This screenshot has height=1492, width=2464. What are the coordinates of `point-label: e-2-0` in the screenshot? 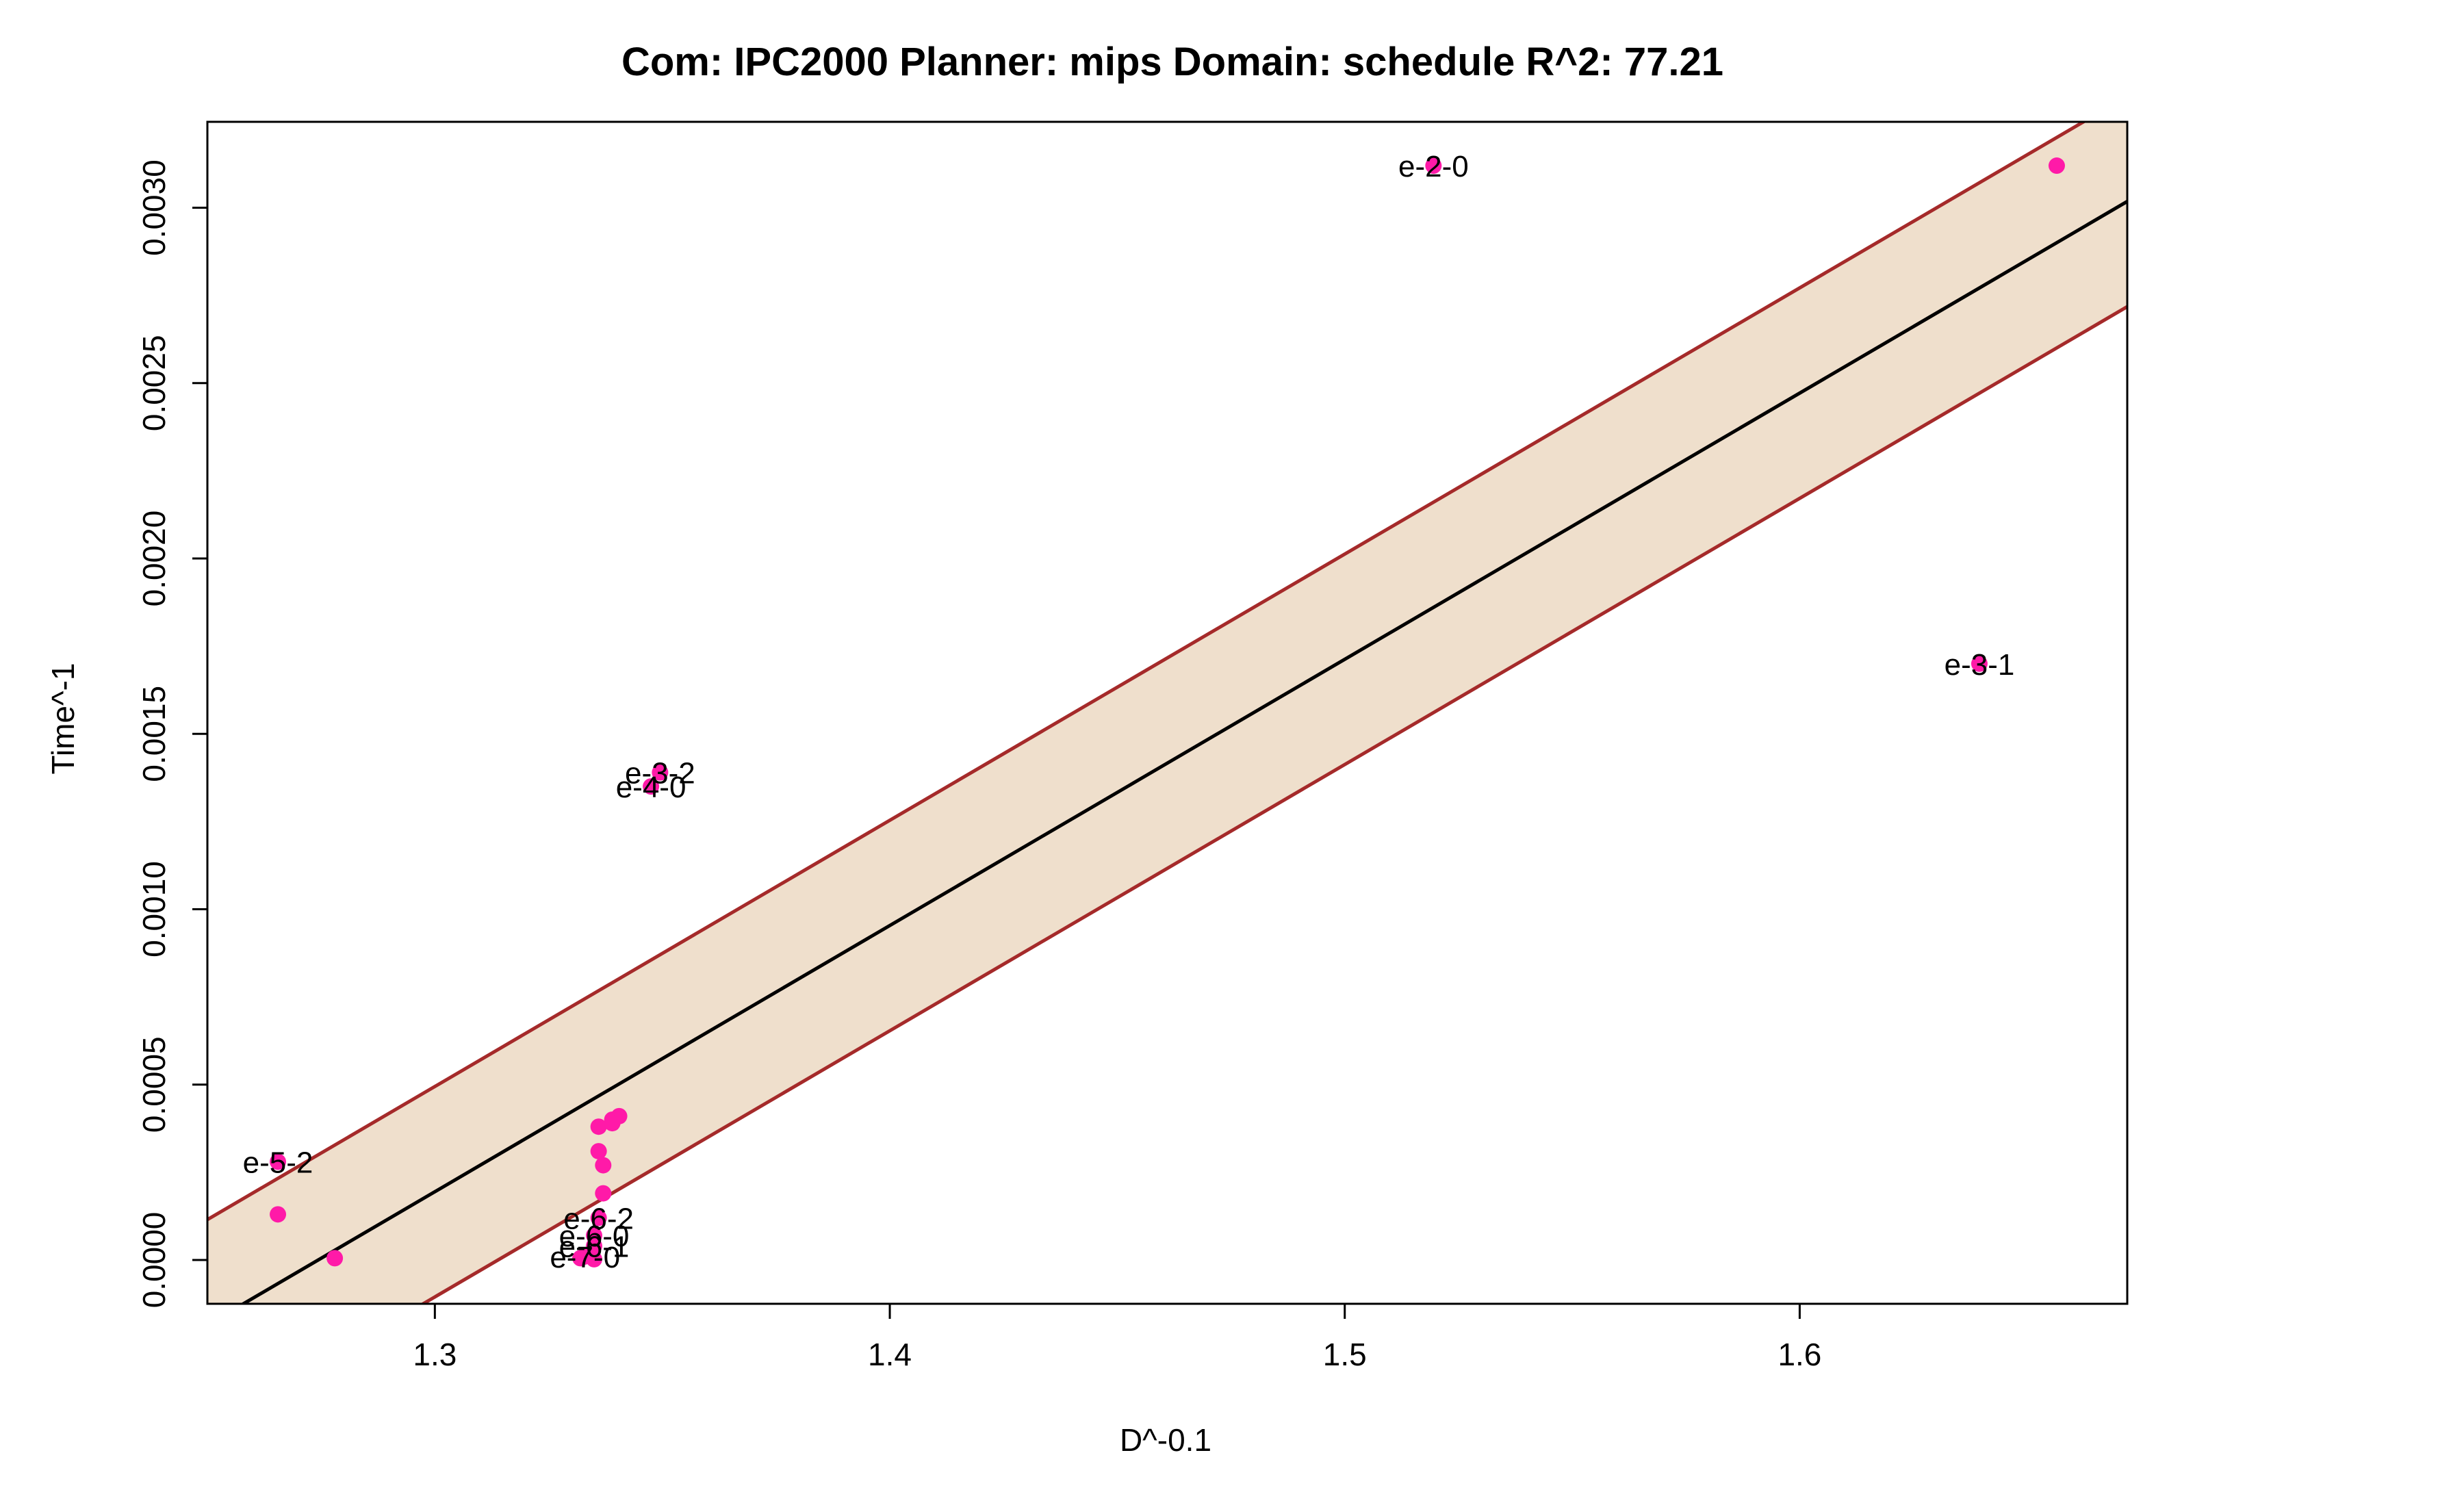 It's located at (1433, 166).